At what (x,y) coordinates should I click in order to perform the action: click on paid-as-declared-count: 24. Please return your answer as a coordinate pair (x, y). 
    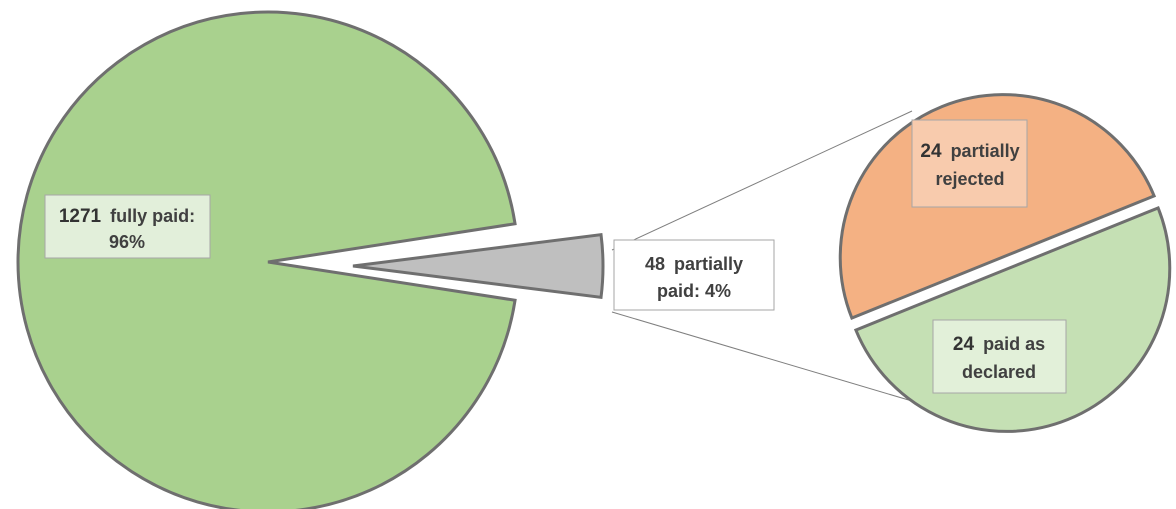
    Looking at the image, I should click on (964, 344).